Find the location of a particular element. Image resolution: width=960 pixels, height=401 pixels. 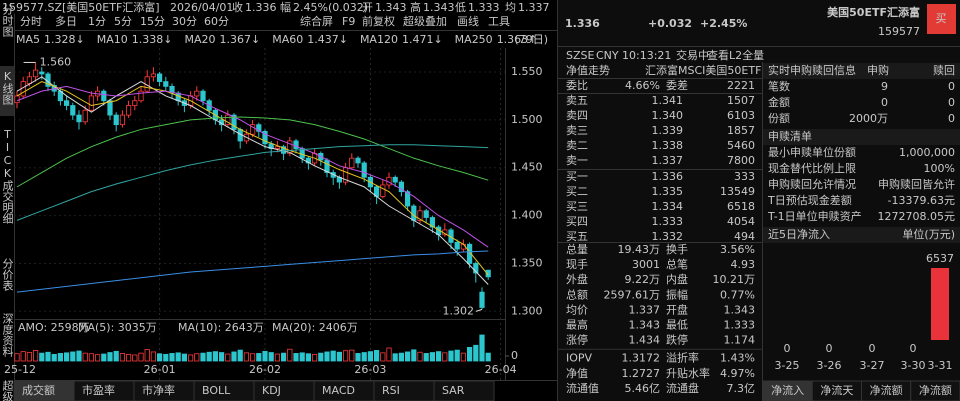

fund-code: 159577 is located at coordinates (899, 31).